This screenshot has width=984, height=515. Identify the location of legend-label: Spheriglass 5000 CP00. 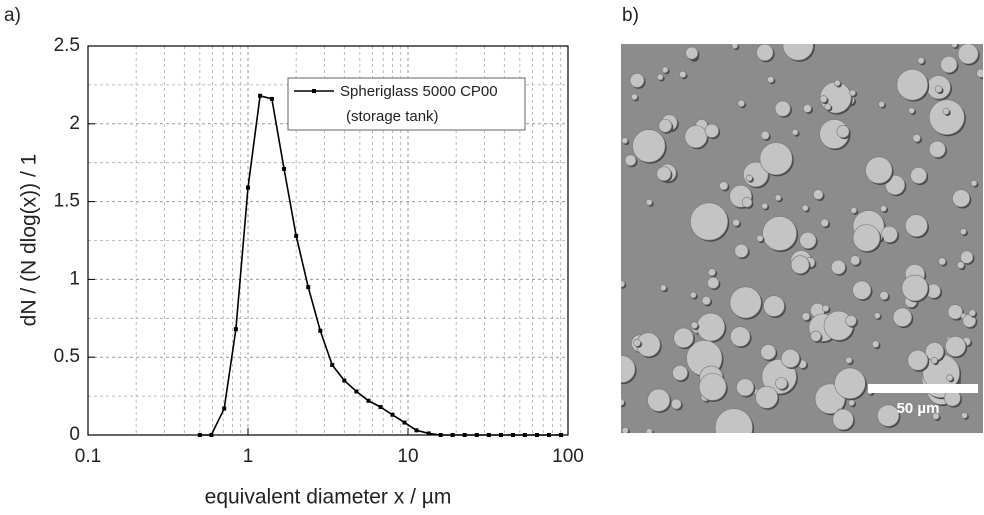
(419, 91).